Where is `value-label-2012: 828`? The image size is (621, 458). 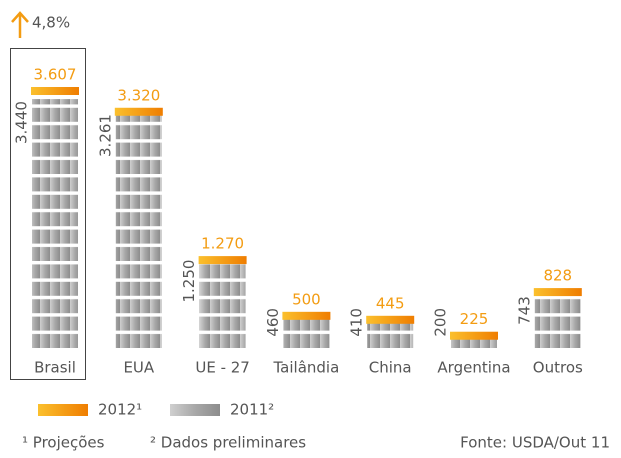 value-label-2012: 828 is located at coordinates (557, 276).